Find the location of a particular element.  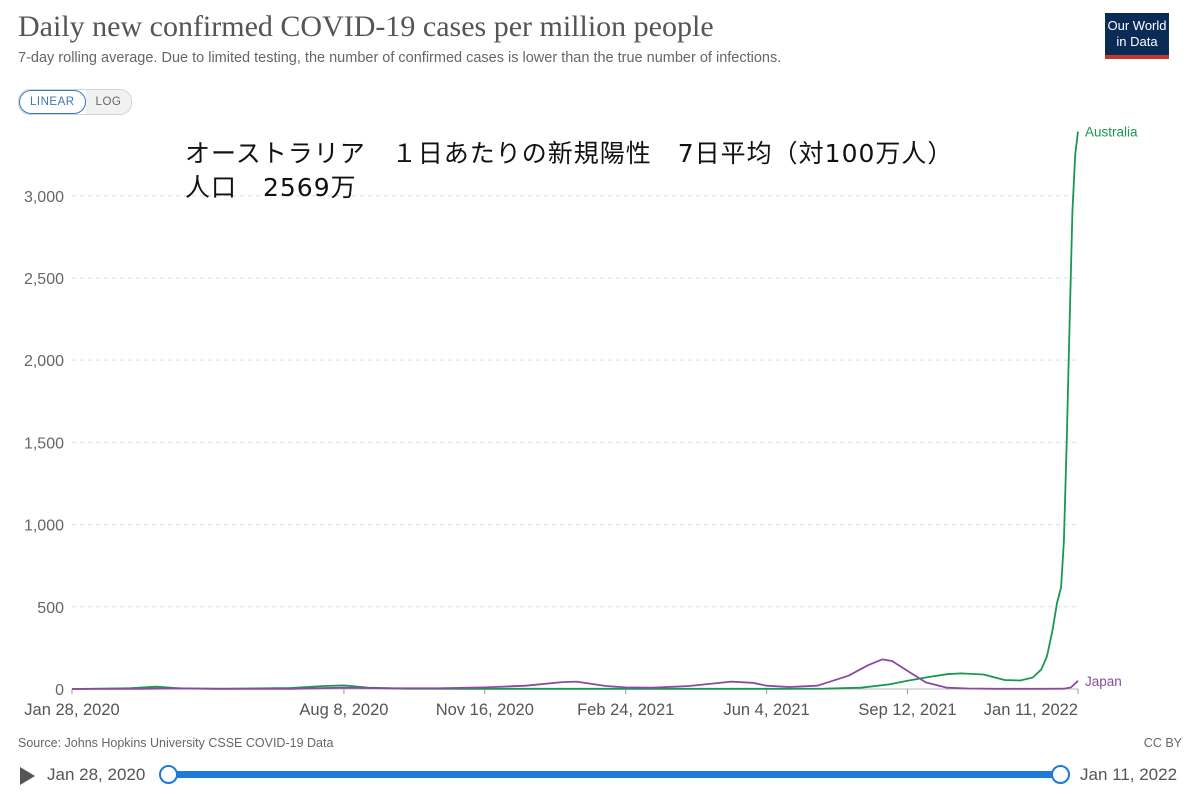

timeline-end-handle is located at coordinates (1060, 774).